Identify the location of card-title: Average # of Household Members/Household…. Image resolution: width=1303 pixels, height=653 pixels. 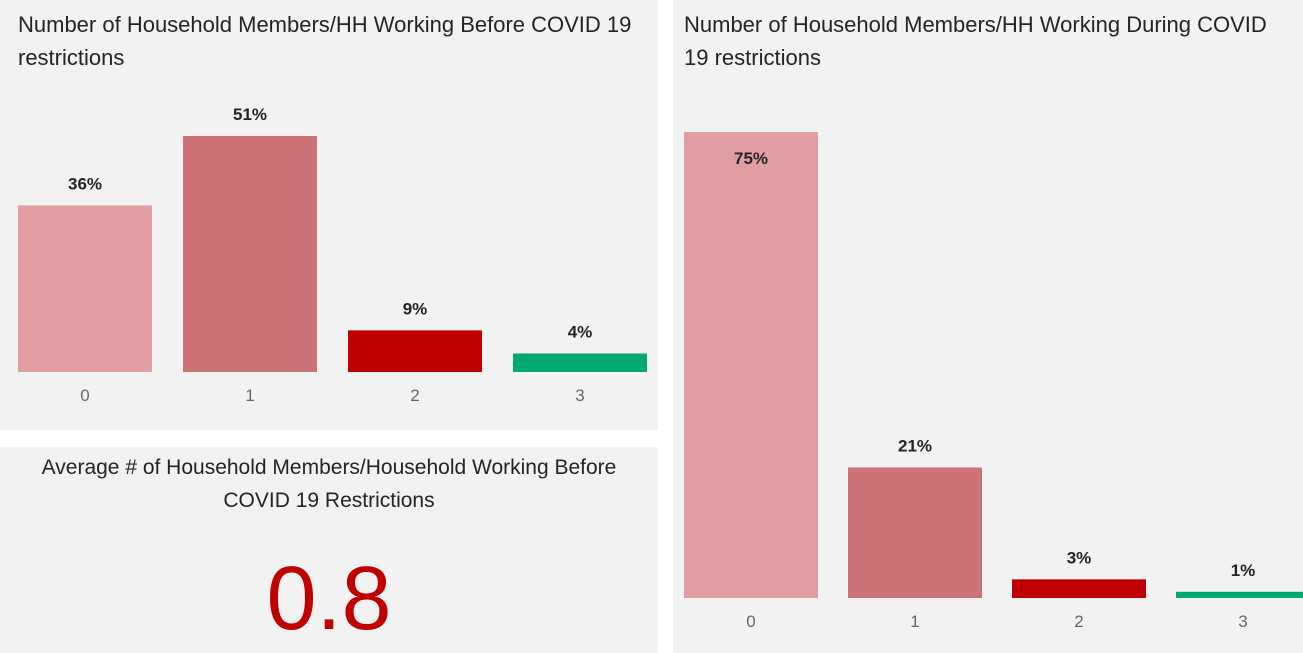
(329, 484).